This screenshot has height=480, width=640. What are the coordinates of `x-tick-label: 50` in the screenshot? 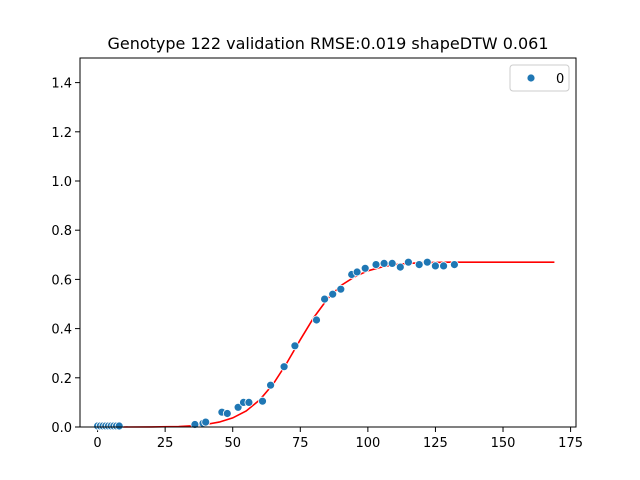 It's located at (232, 443).